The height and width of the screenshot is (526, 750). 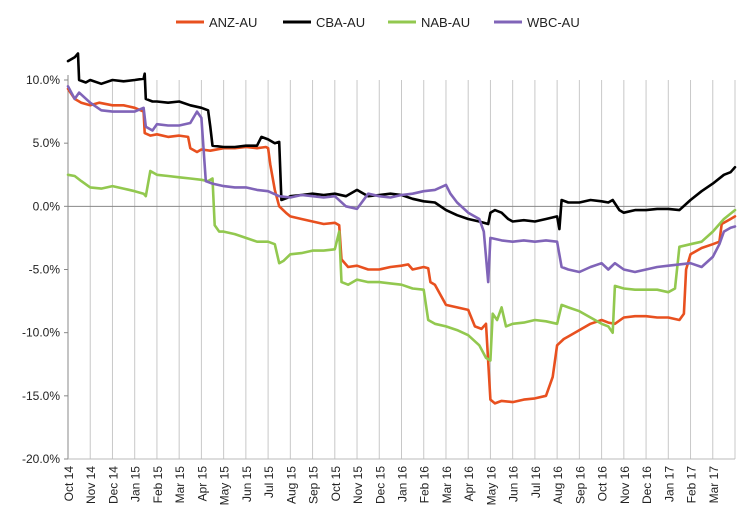 What do you see at coordinates (69, 484) in the screenshot?
I see `x-tick-label: Oct 14` at bounding box center [69, 484].